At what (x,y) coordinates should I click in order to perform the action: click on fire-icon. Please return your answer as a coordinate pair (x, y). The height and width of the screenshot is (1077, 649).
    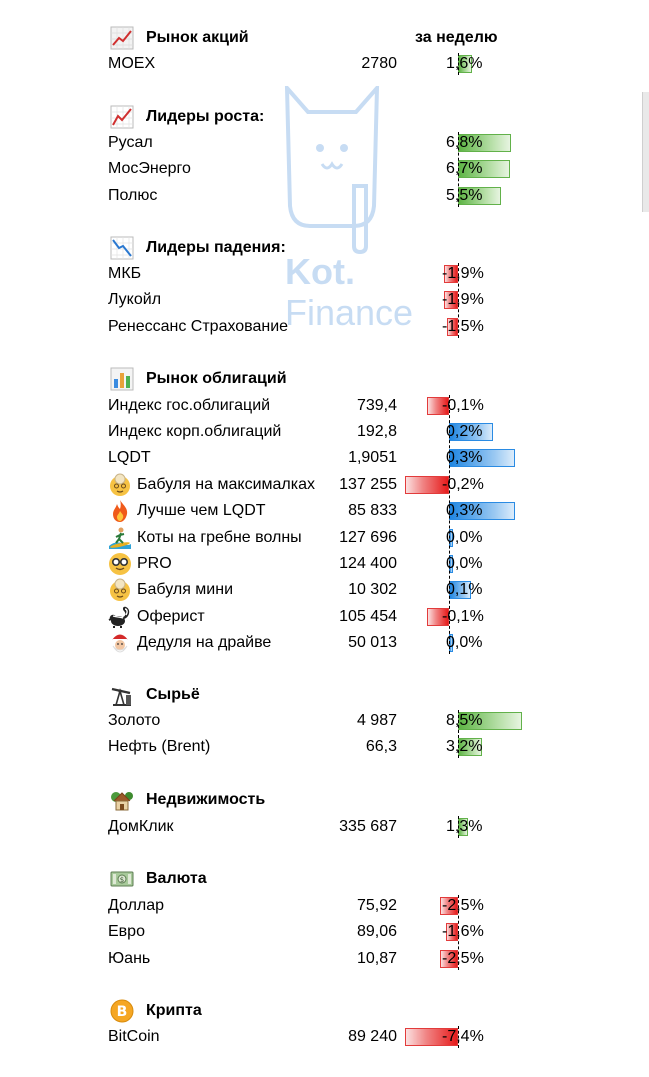
    Looking at the image, I should click on (120, 511).